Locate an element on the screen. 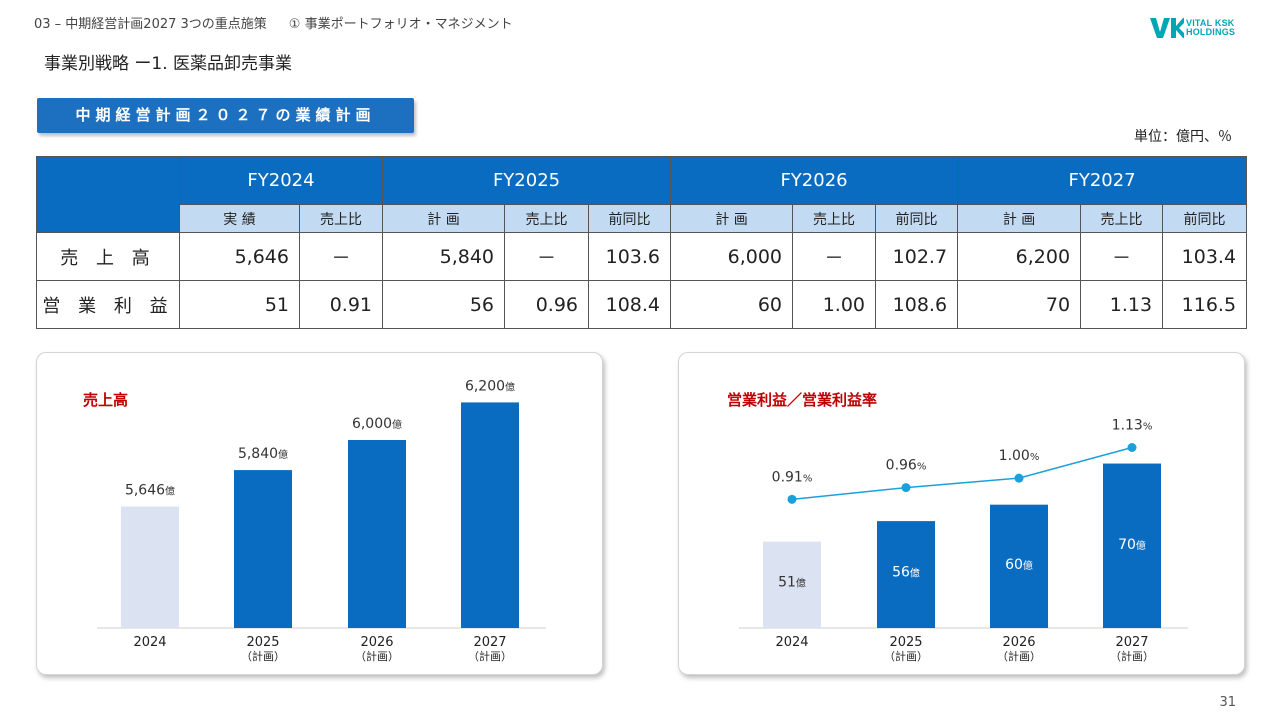 The image size is (1280, 720). table-cell: 56 is located at coordinates (444, 304).